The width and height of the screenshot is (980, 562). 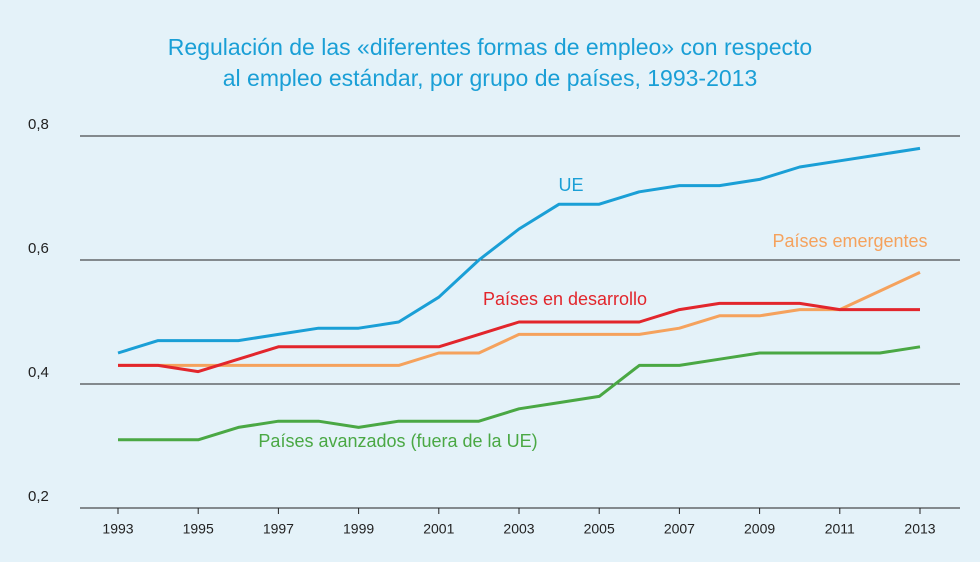 What do you see at coordinates (38, 248) in the screenshot?
I see `y-tick-label: 0,6` at bounding box center [38, 248].